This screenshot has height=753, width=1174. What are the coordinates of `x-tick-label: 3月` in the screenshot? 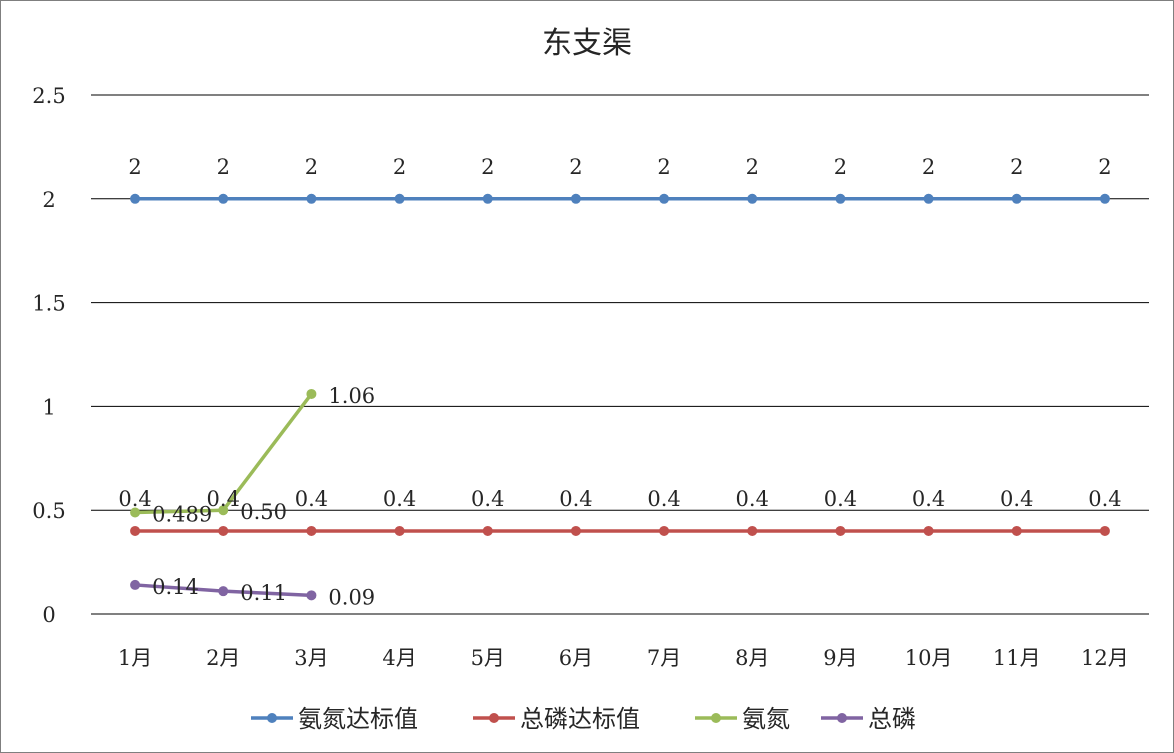 It's located at (311, 658).